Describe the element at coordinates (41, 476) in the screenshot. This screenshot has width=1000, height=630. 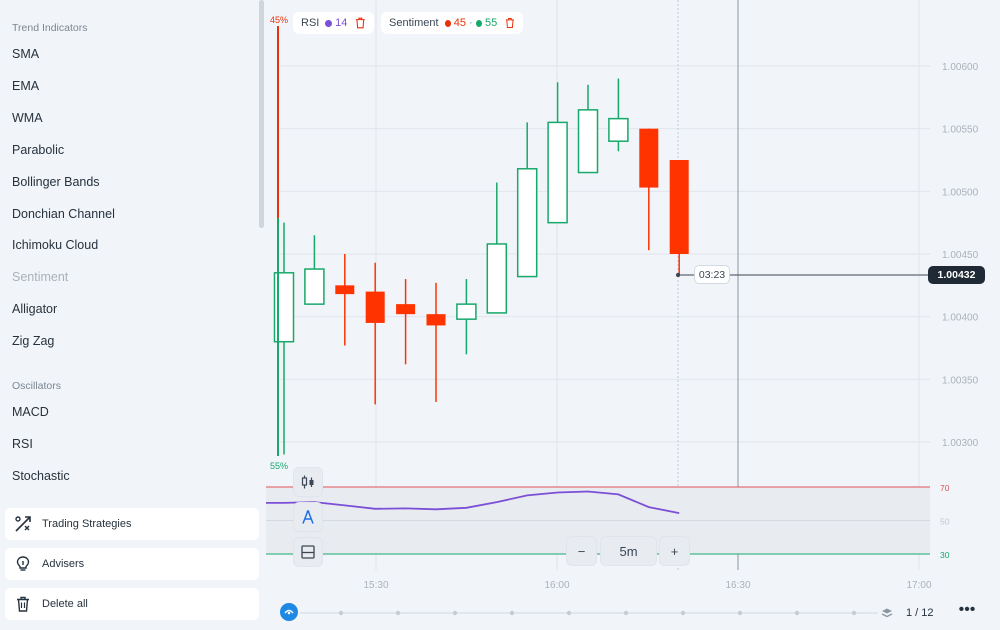
I see `oscillator-item: Stochastic` at that location.